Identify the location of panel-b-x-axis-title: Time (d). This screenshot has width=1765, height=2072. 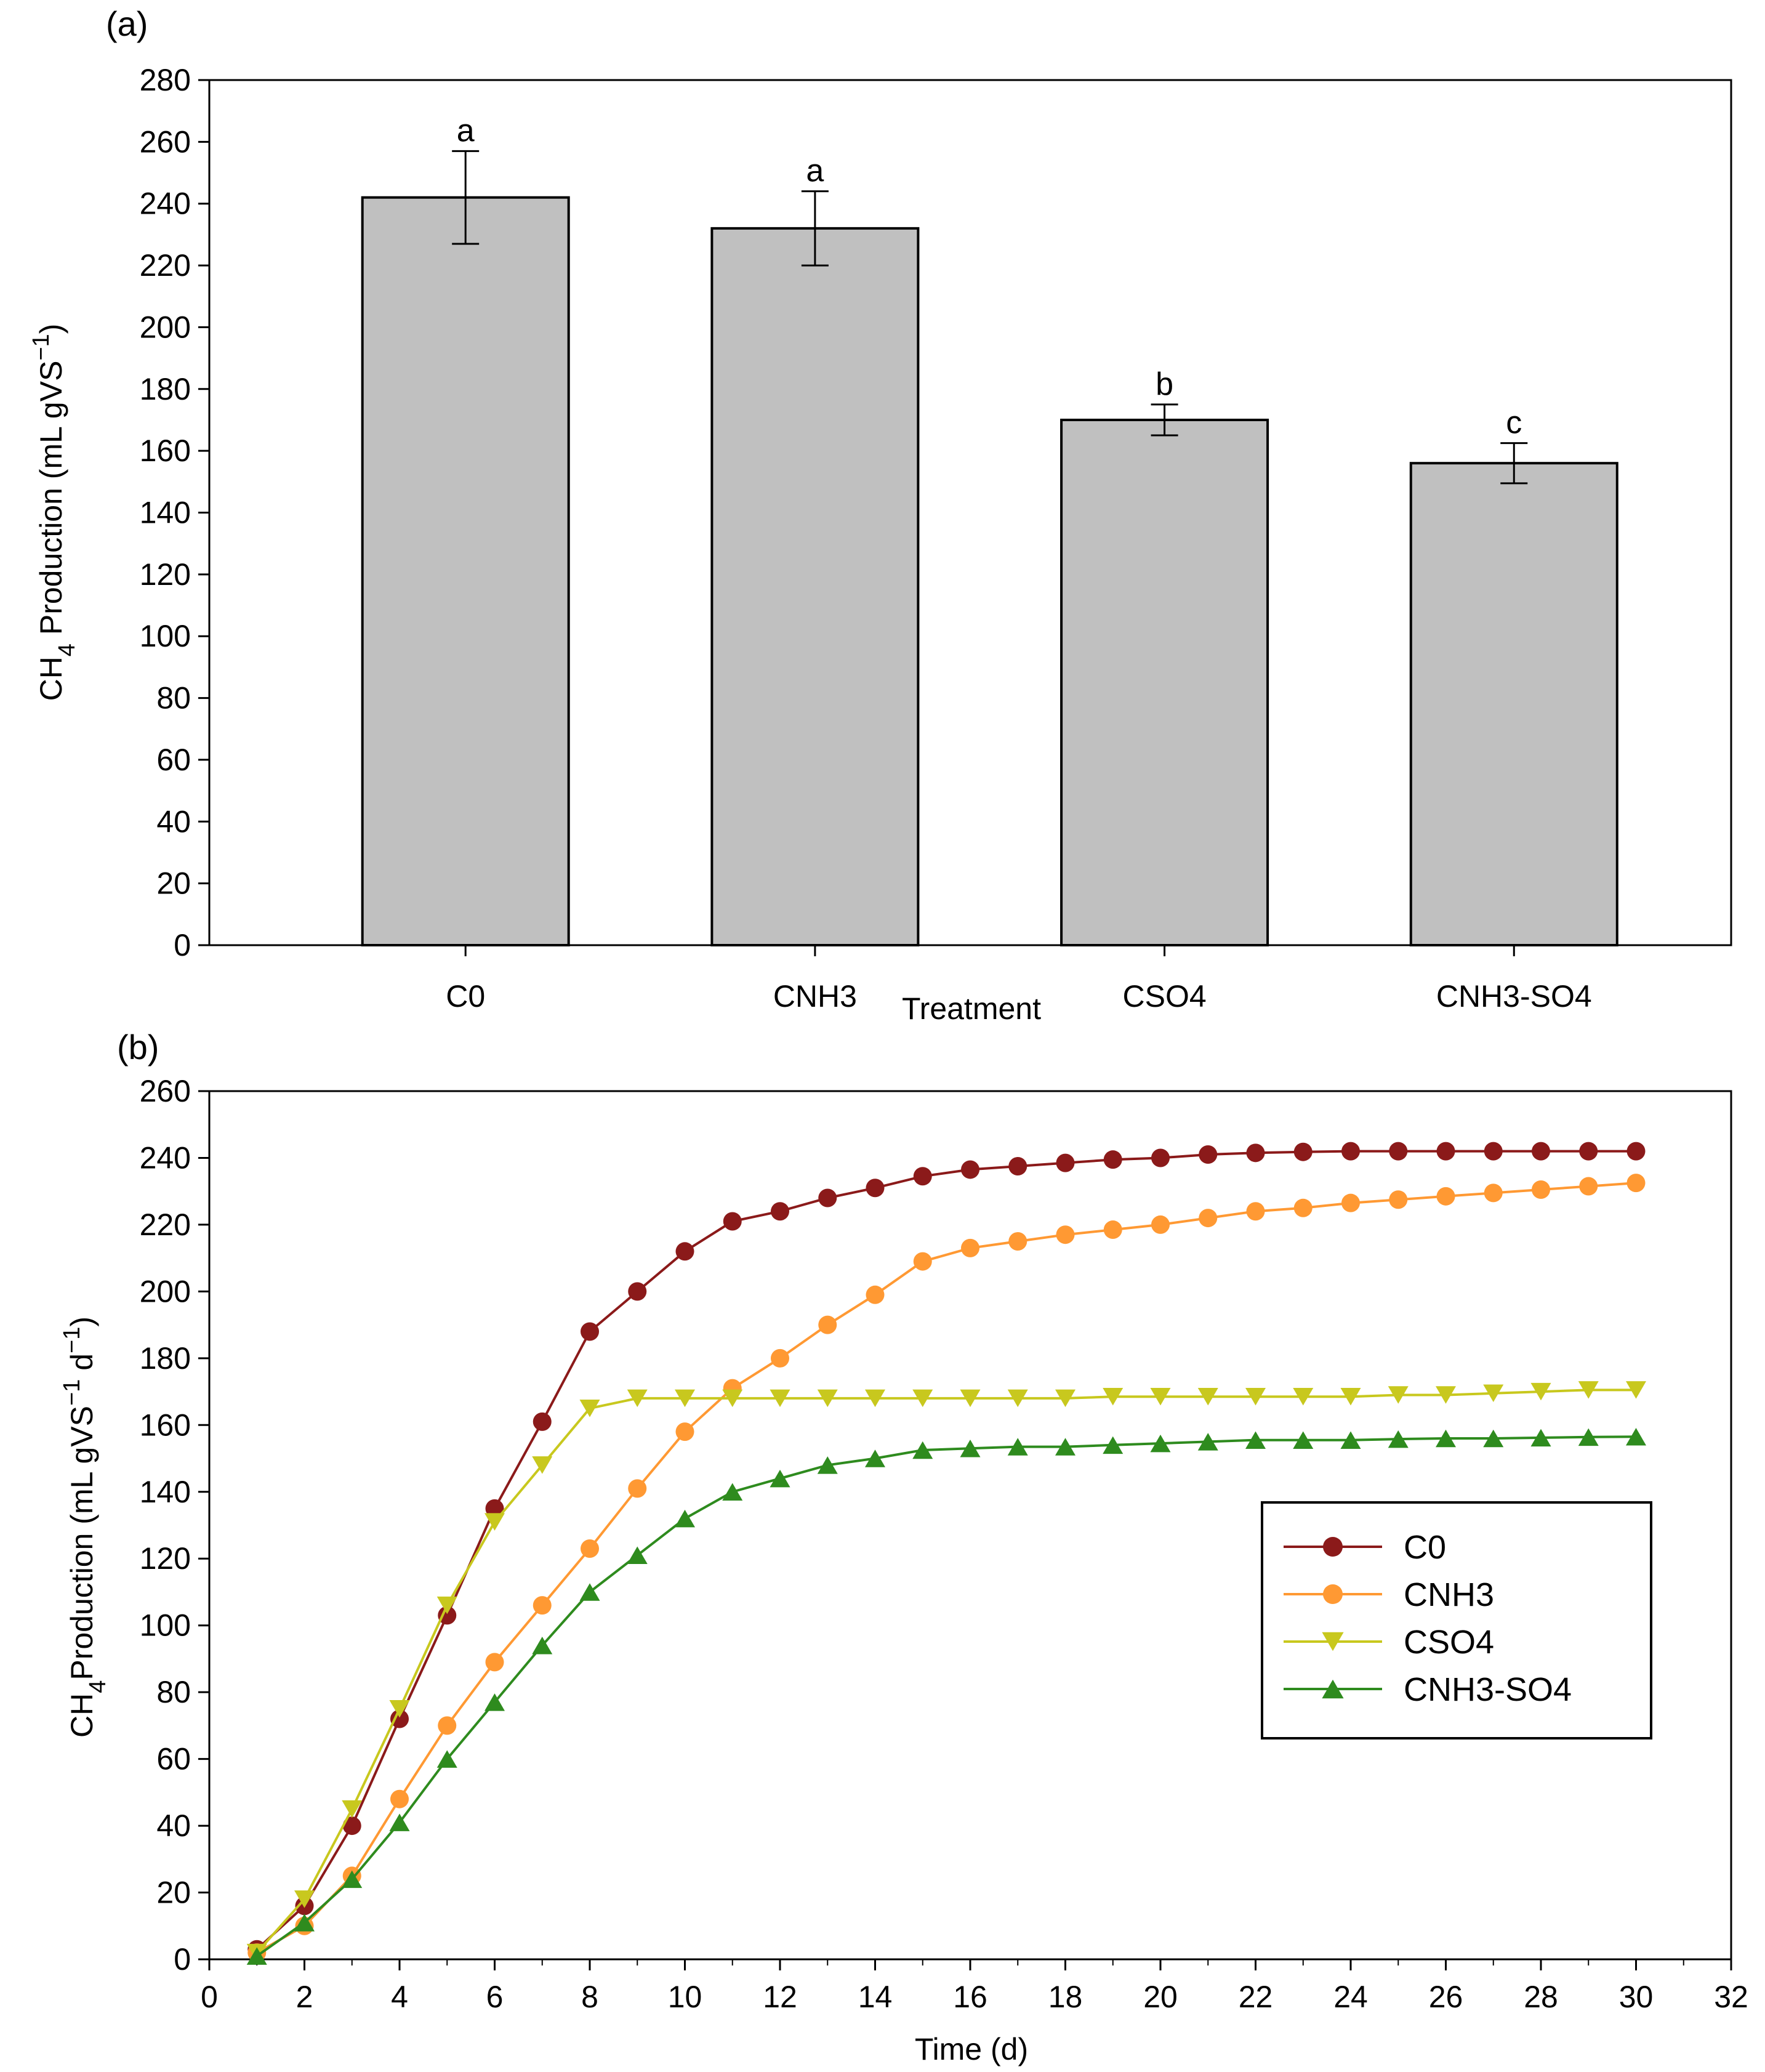
(971, 2049).